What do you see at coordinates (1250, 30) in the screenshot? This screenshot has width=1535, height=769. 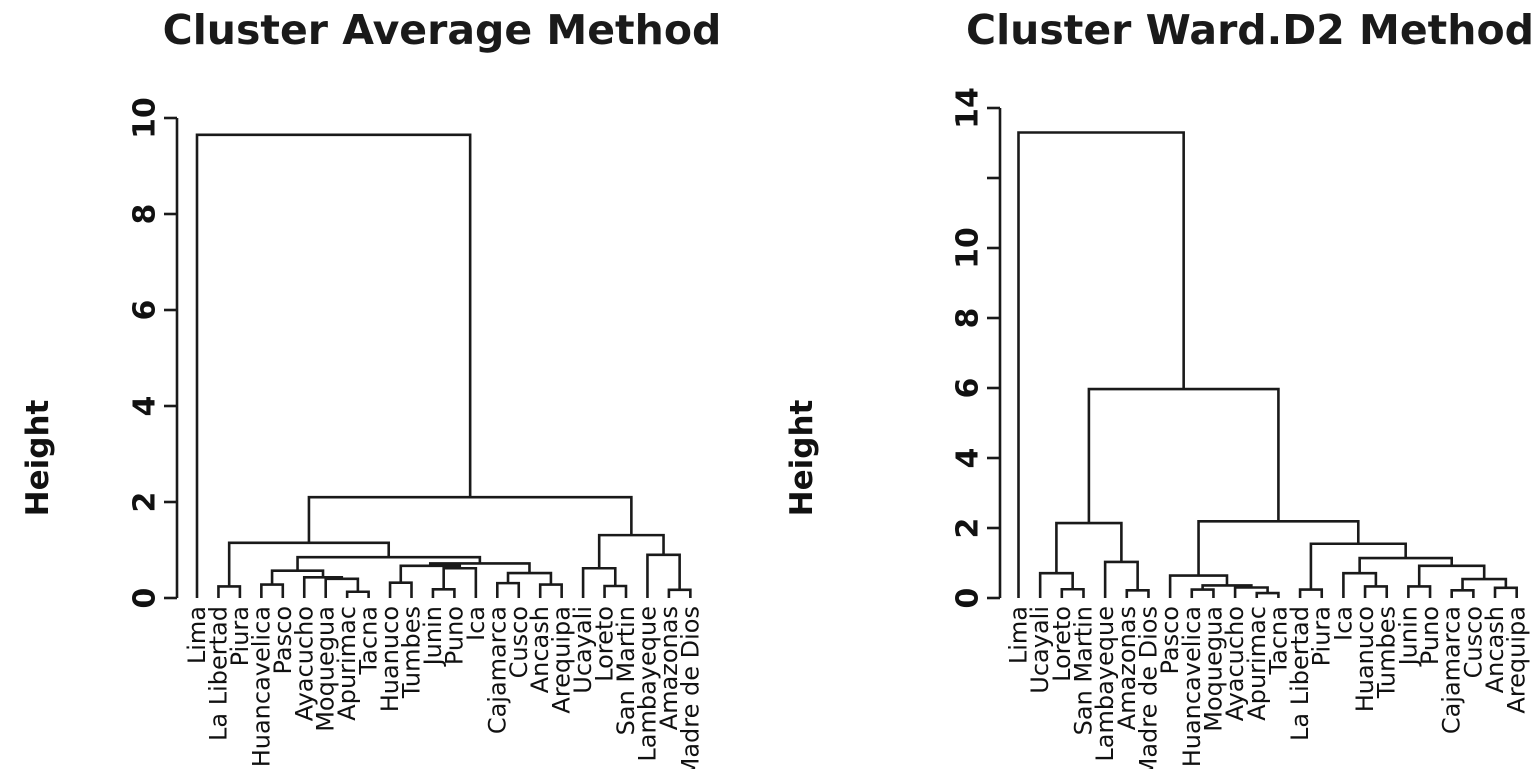 I see `right-plot-title: Cluster Ward.D2 Method` at bounding box center [1250, 30].